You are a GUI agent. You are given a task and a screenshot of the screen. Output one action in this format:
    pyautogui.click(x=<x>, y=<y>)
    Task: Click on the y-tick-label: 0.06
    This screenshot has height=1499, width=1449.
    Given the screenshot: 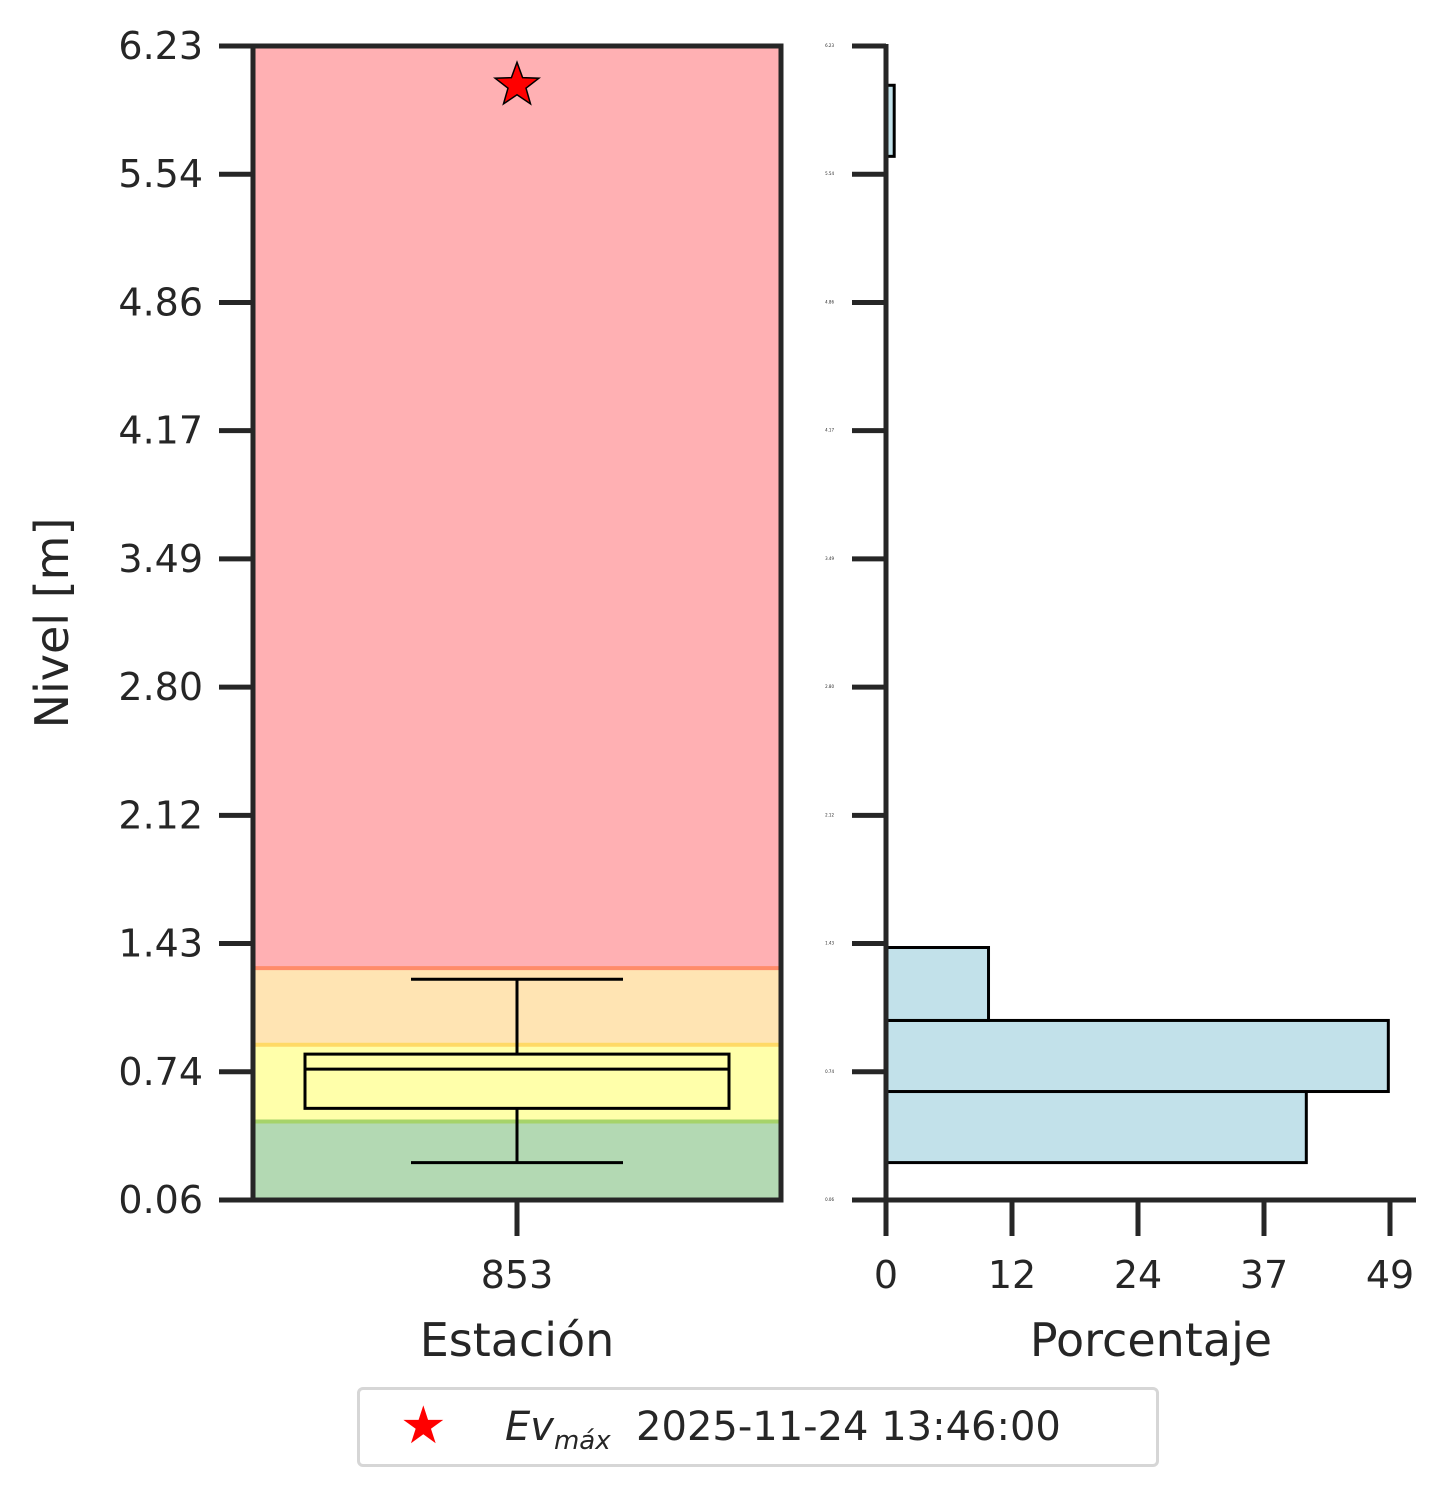 What is the action you would take?
    pyautogui.click(x=160, y=1200)
    